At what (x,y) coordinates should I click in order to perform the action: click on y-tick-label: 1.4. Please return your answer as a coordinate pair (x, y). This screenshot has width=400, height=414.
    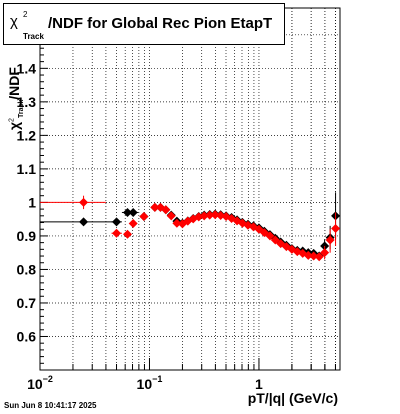
    Looking at the image, I should click on (27, 68).